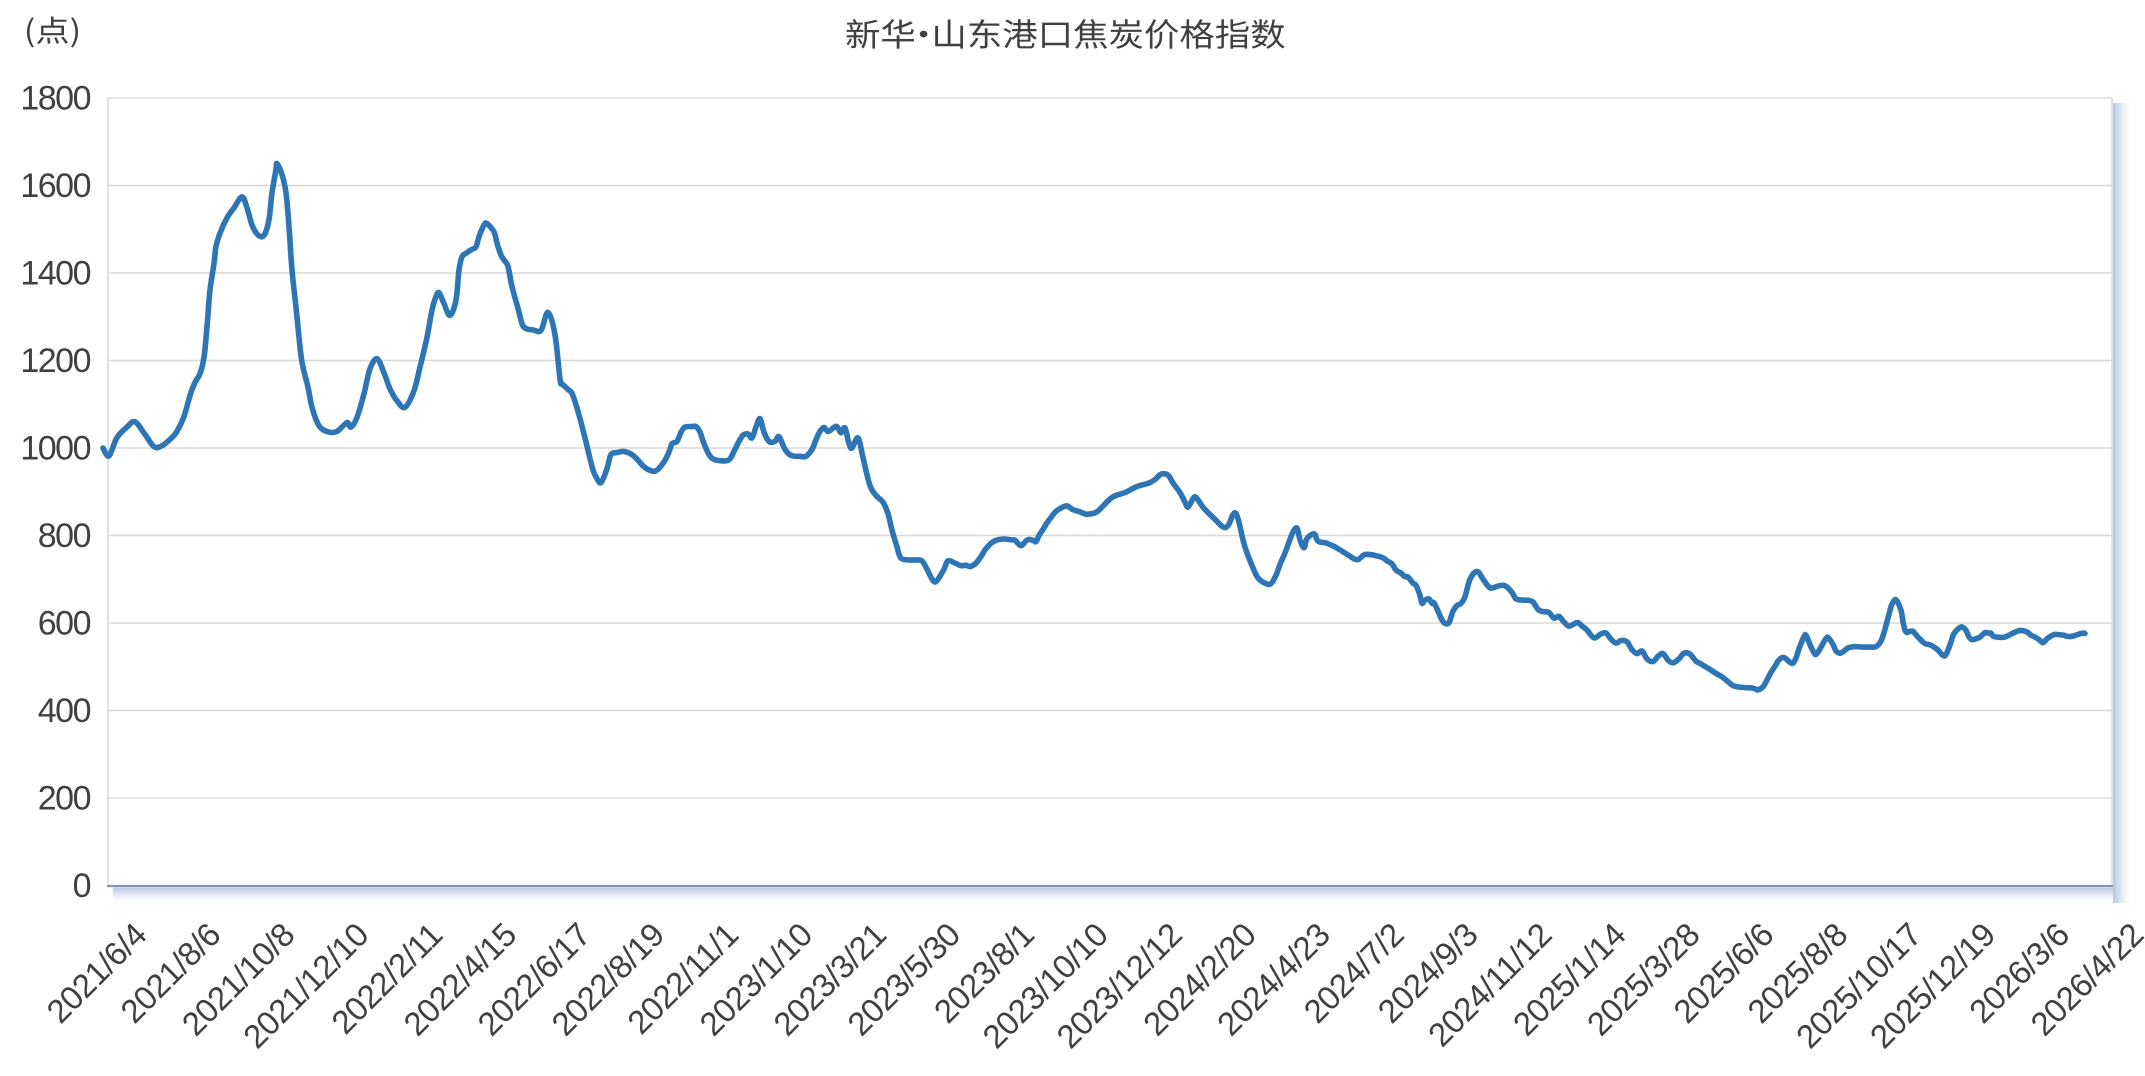  I want to click on svg-text: 1000, so click(55, 449).